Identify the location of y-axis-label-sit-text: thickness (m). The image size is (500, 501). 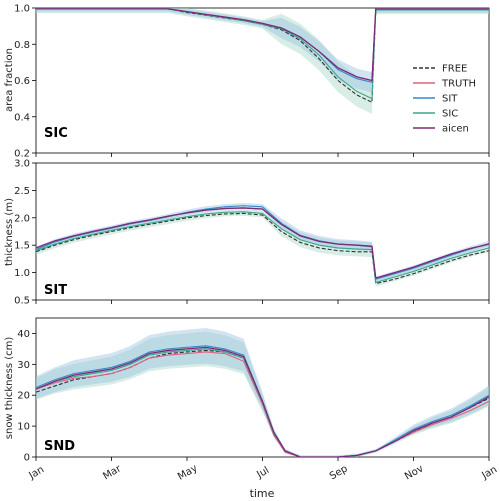
(9, 232).